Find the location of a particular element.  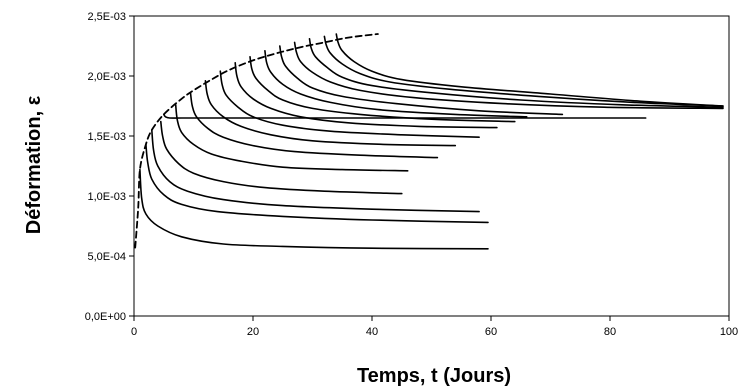

x-tick-label: 100 is located at coordinates (729, 332).